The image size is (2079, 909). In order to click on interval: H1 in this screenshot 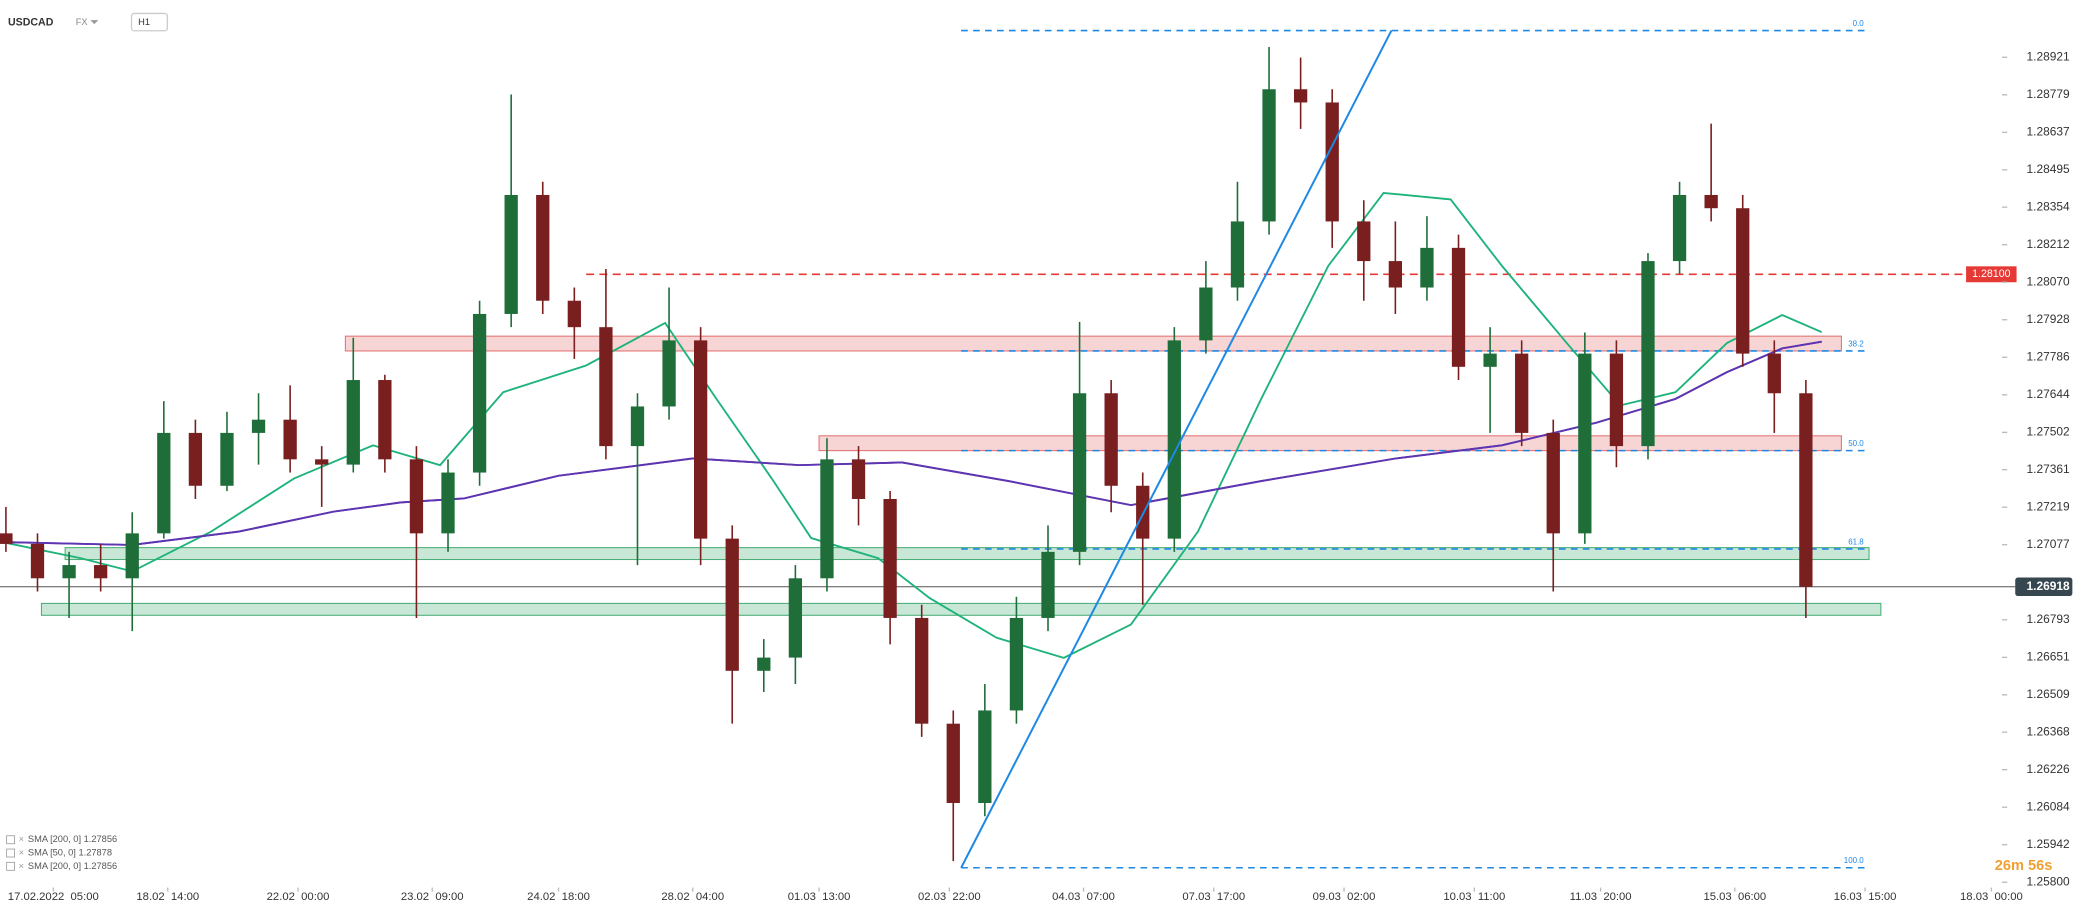, I will do `click(144, 22)`.